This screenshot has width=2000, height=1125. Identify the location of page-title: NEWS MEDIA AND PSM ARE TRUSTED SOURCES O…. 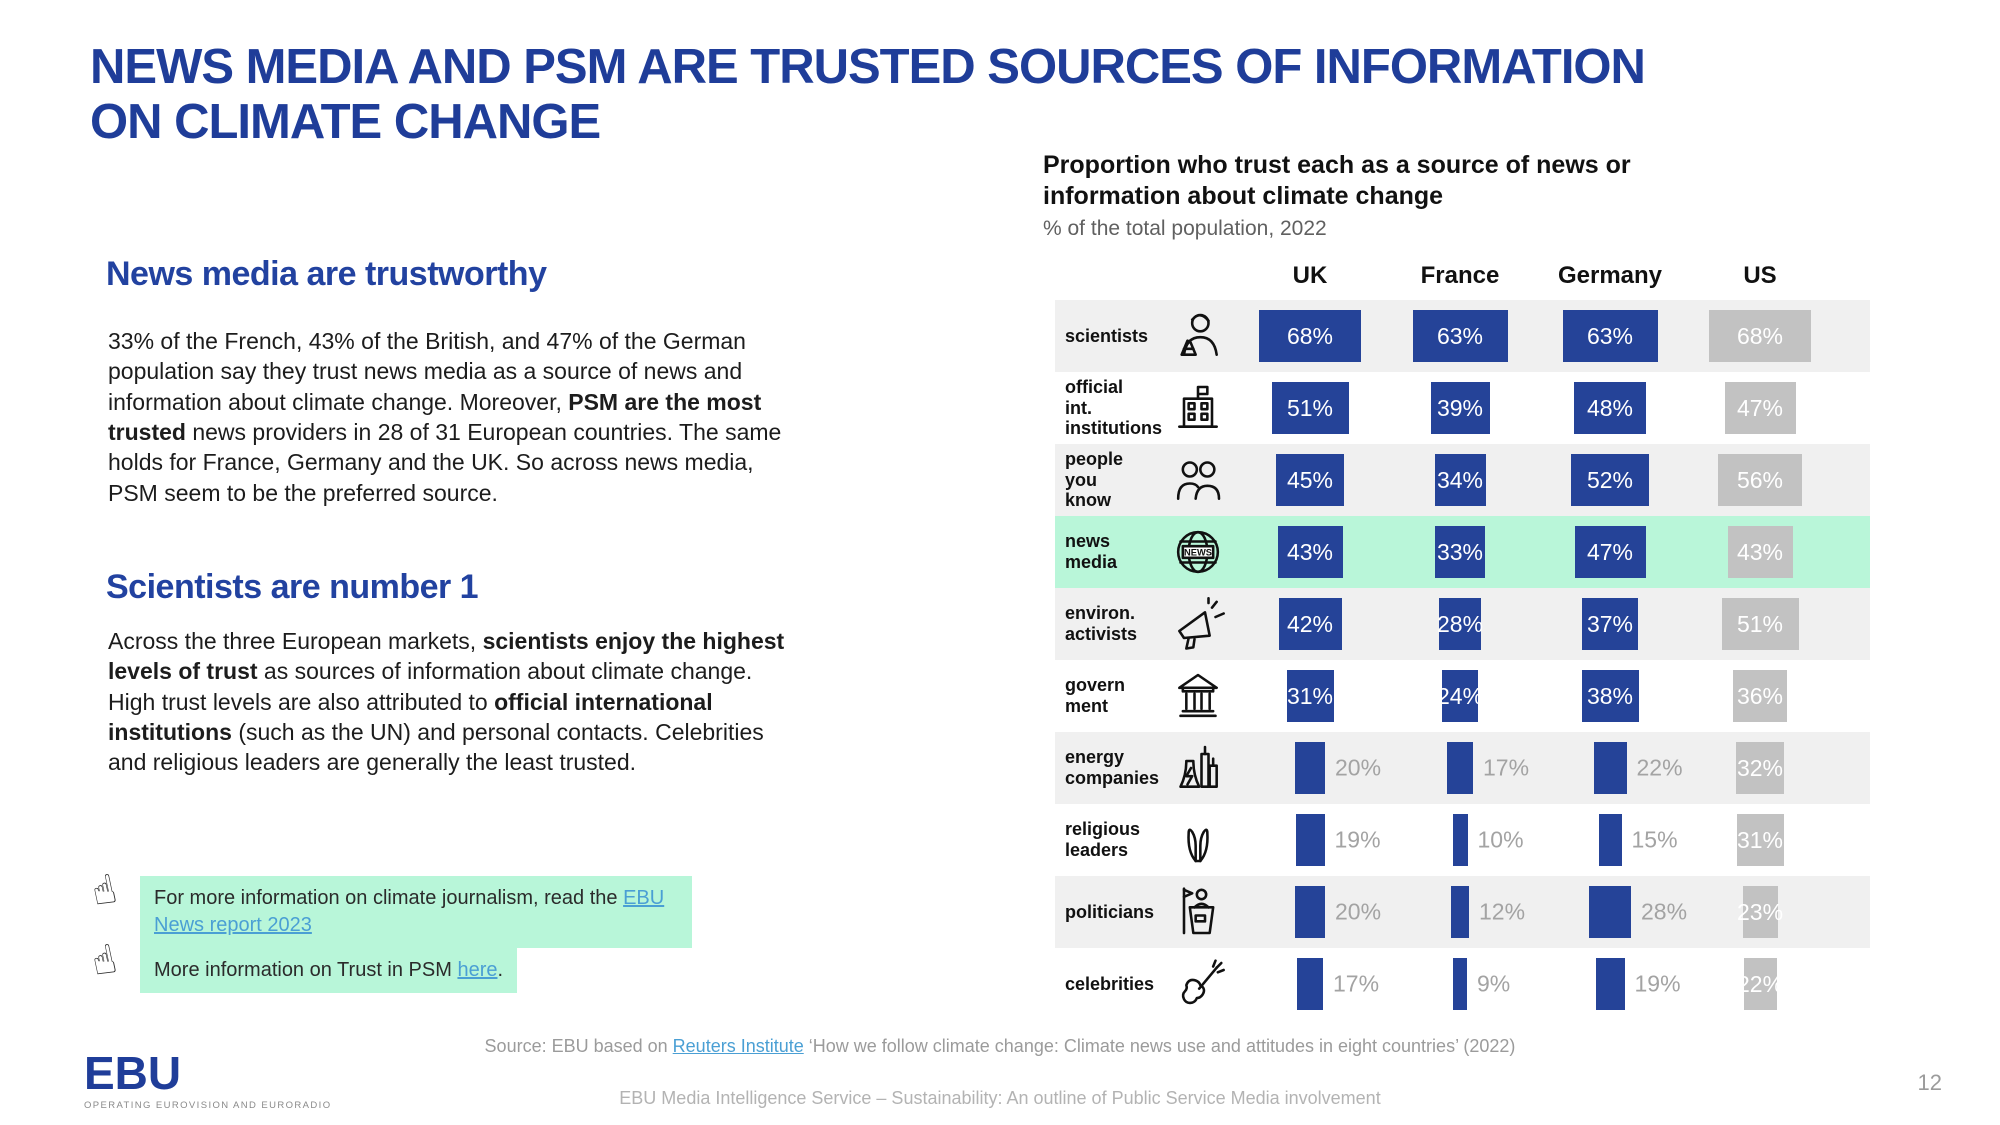
(990, 95).